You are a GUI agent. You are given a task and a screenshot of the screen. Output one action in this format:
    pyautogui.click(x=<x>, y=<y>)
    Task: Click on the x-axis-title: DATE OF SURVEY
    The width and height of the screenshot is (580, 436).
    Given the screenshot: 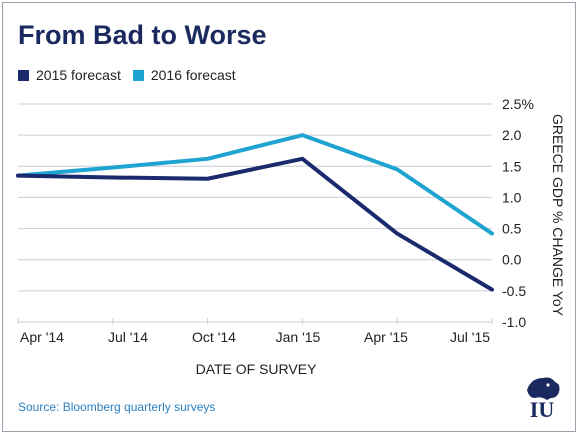 What is the action you would take?
    pyautogui.click(x=257, y=369)
    